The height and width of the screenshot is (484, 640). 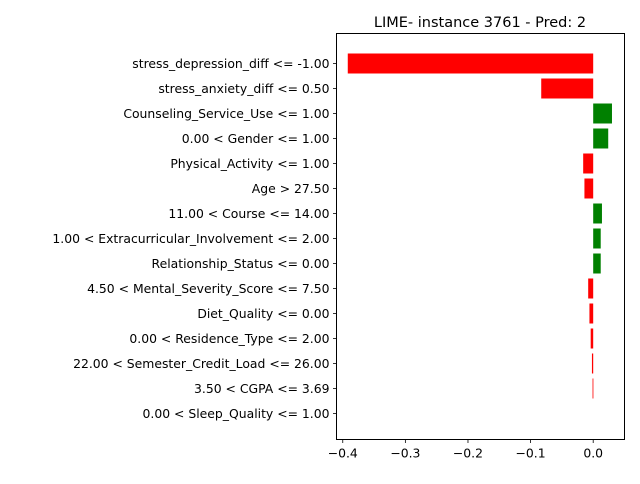 What do you see at coordinates (531, 453) in the screenshot?
I see `x-tick-label-3: −0.1` at bounding box center [531, 453].